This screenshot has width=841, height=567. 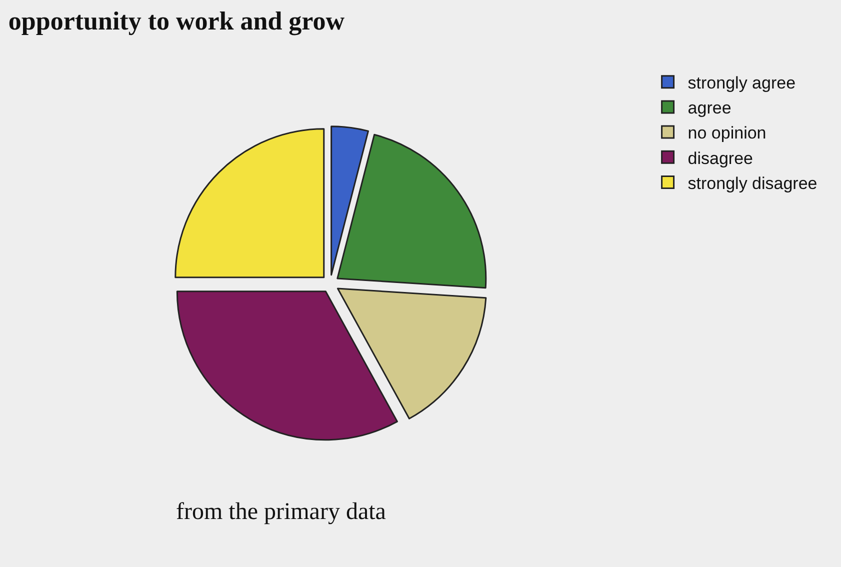 What do you see at coordinates (721, 158) in the screenshot?
I see `legend-label: disagree` at bounding box center [721, 158].